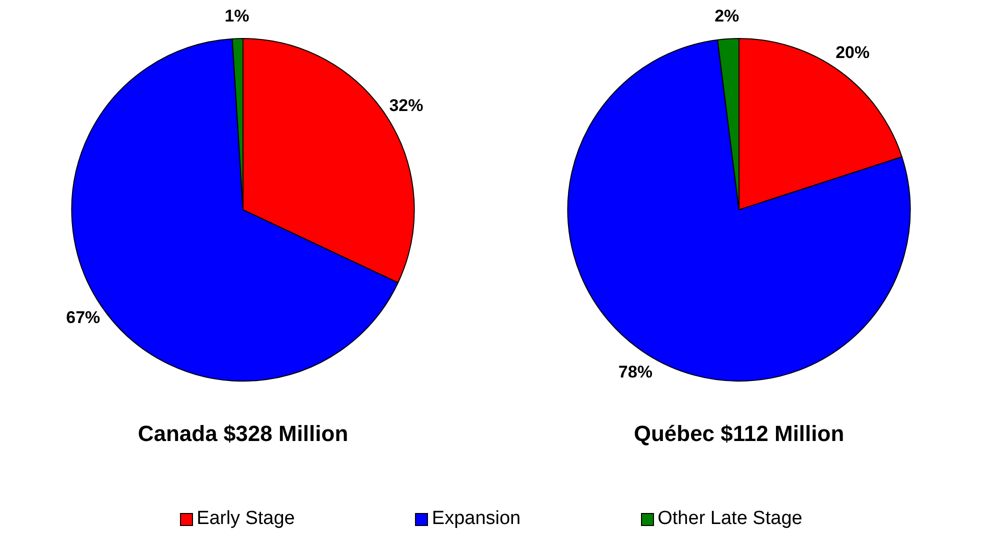  What do you see at coordinates (243, 433) in the screenshot?
I see `text: Canada $328 Million` at bounding box center [243, 433].